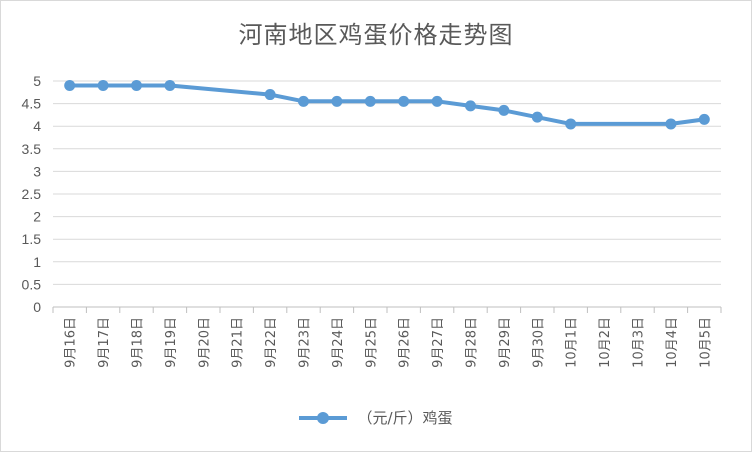 This screenshot has height=452, width=752. I want to click on x-tick-label: 9月22日, so click(271, 342).